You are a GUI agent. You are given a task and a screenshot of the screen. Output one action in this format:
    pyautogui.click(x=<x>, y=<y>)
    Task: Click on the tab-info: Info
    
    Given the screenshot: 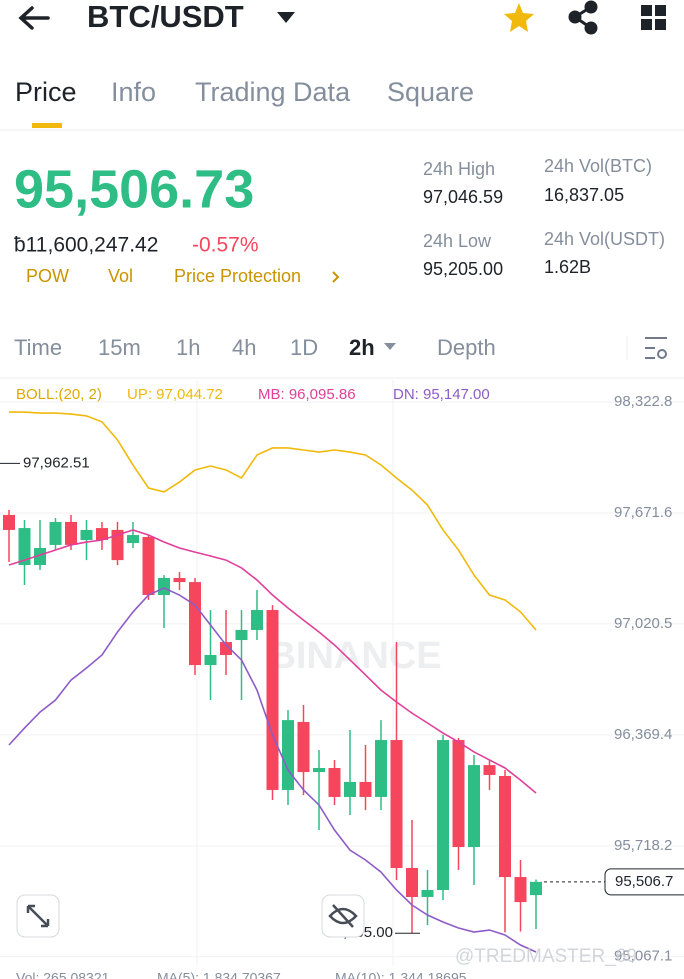 What is the action you would take?
    pyautogui.click(x=133, y=92)
    